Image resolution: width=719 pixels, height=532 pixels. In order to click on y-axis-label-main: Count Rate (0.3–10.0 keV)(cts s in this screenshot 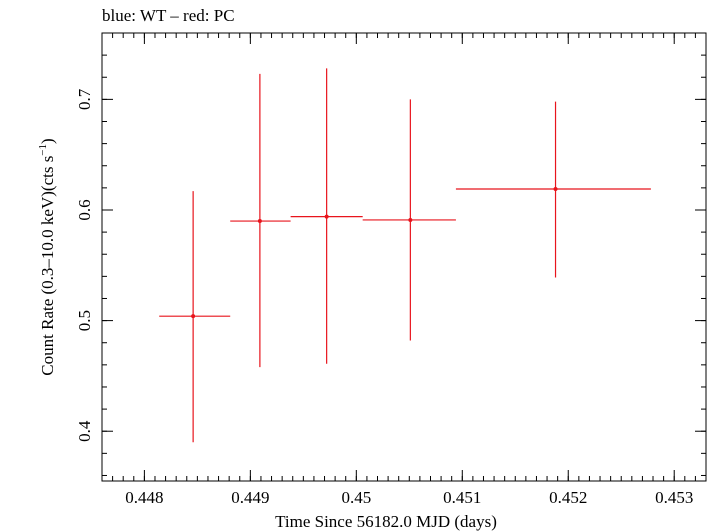, I will do `click(47, 266)`.